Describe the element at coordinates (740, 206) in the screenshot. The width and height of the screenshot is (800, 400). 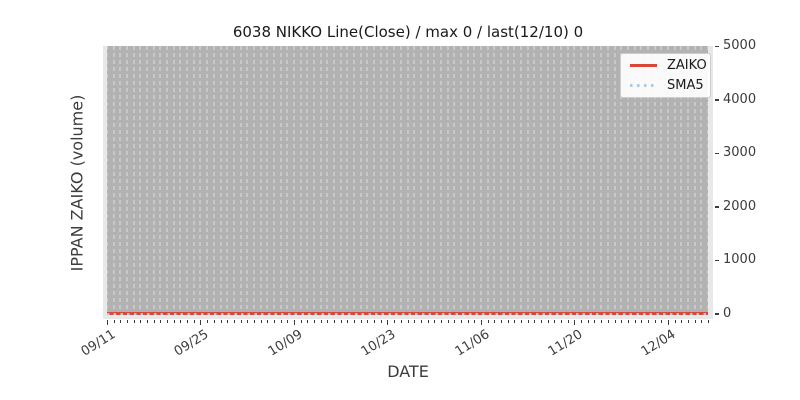
I see `y-tick-label: 2000` at that location.